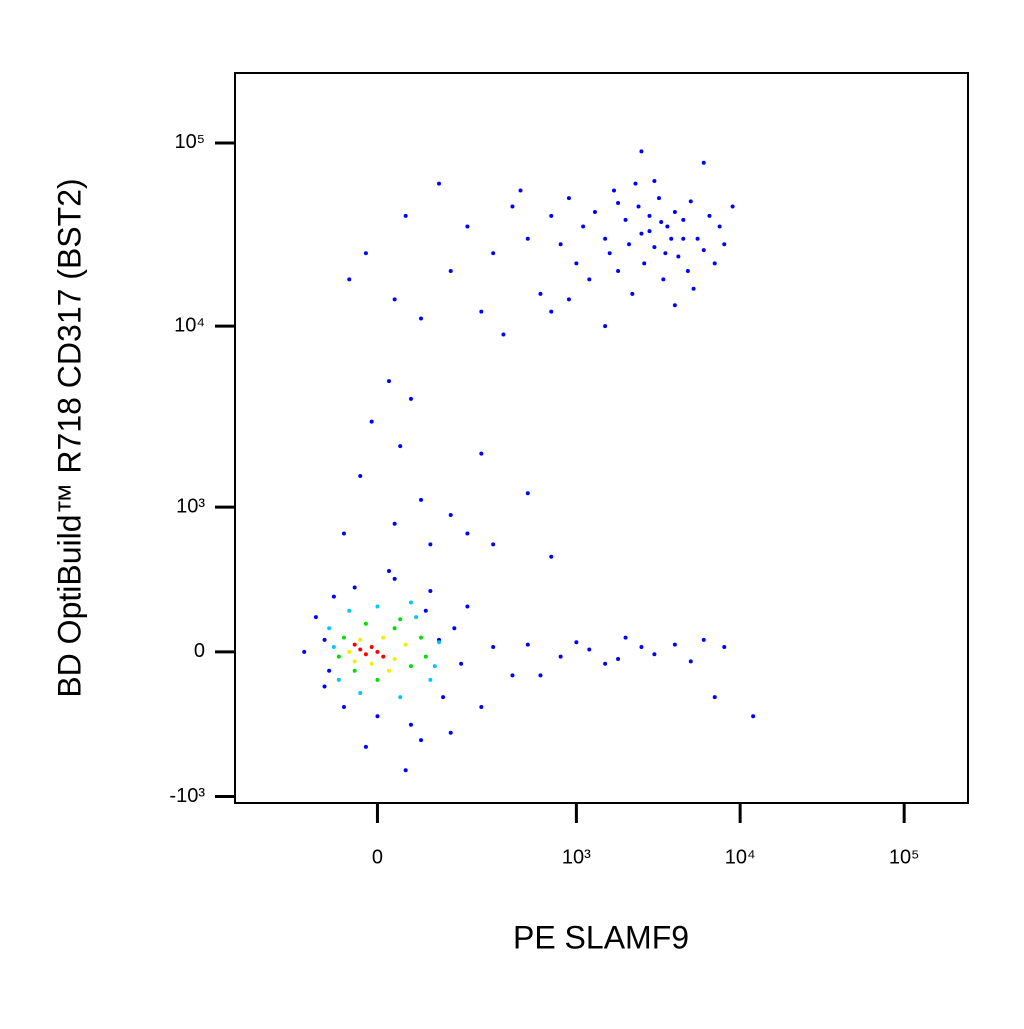 This screenshot has width=1024, height=1029. What do you see at coordinates (576, 857) in the screenshot?
I see `x-tick-label: 10³` at bounding box center [576, 857].